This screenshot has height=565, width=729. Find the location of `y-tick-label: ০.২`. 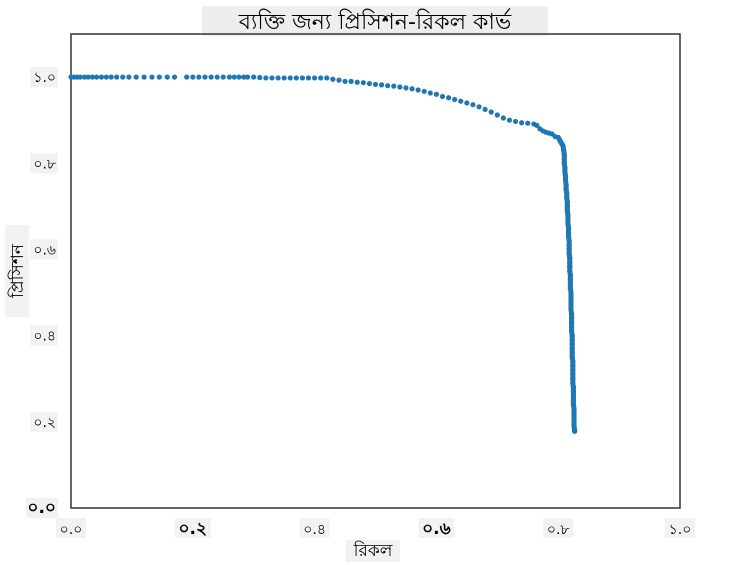

y-tick-label: ০.২ is located at coordinates (44, 423).